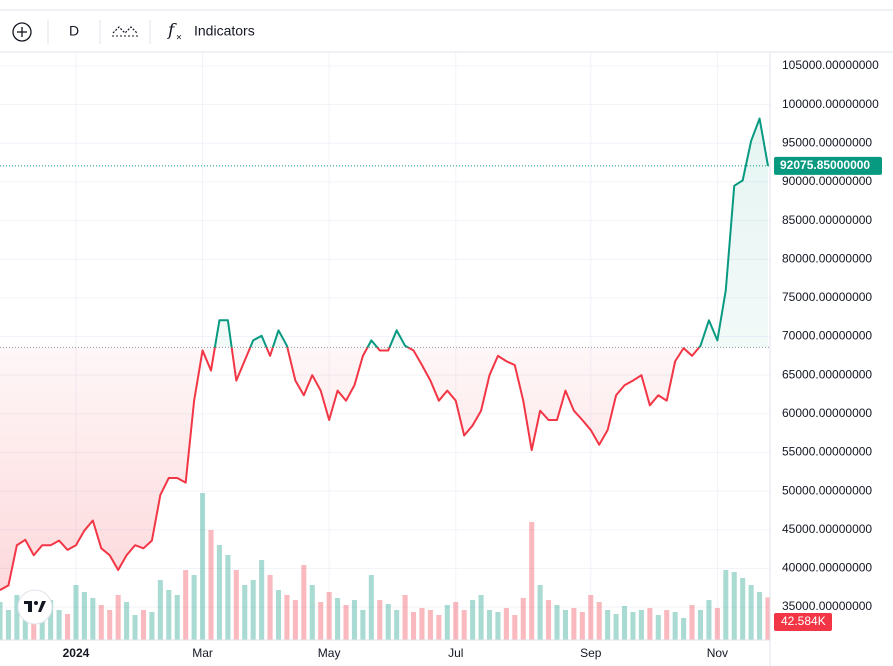 This screenshot has width=893, height=666. Describe the element at coordinates (827, 490) in the screenshot. I see `y-tick-label: 50000.00000000` at that location.